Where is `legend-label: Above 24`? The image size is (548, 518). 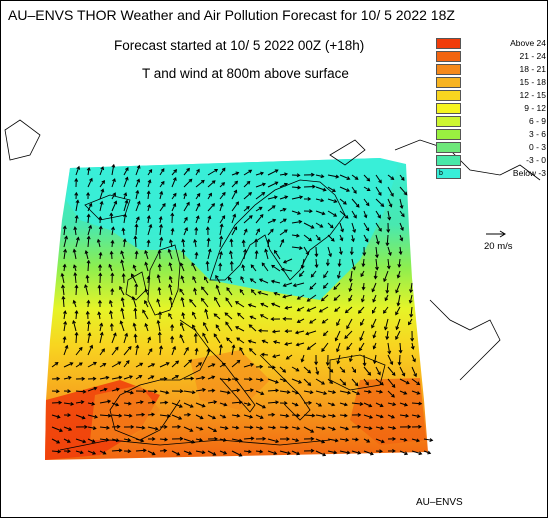
legend-label: Above 24 is located at coordinates (528, 43).